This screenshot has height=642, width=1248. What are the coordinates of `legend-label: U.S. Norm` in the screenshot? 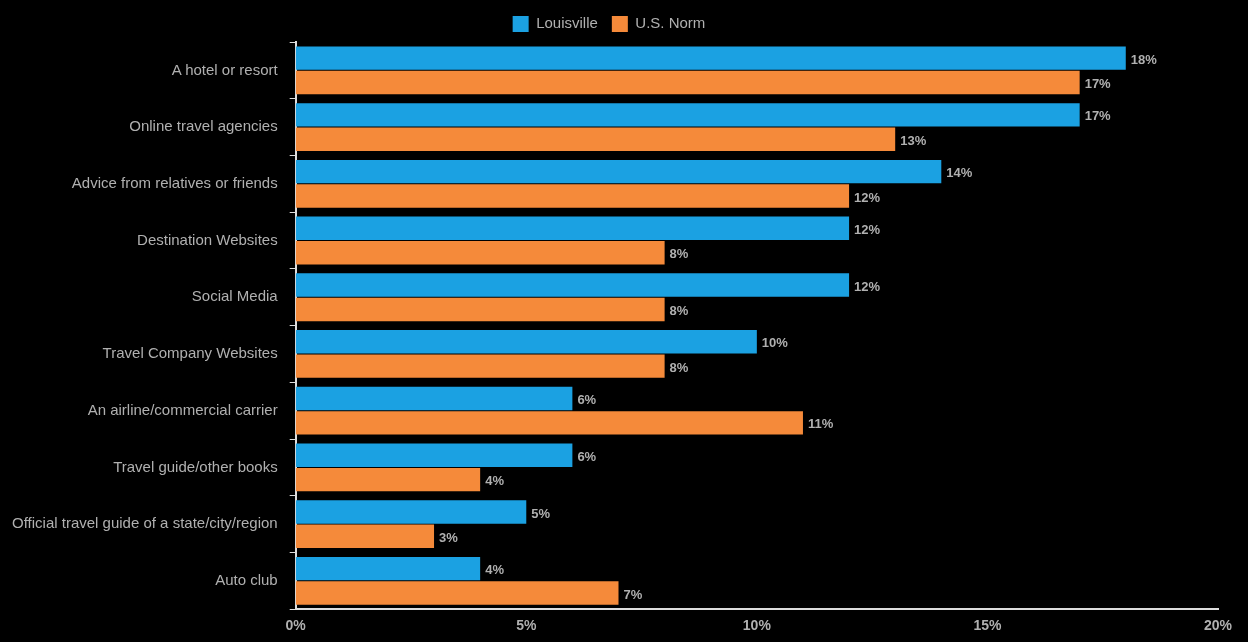 It's located at (670, 23).